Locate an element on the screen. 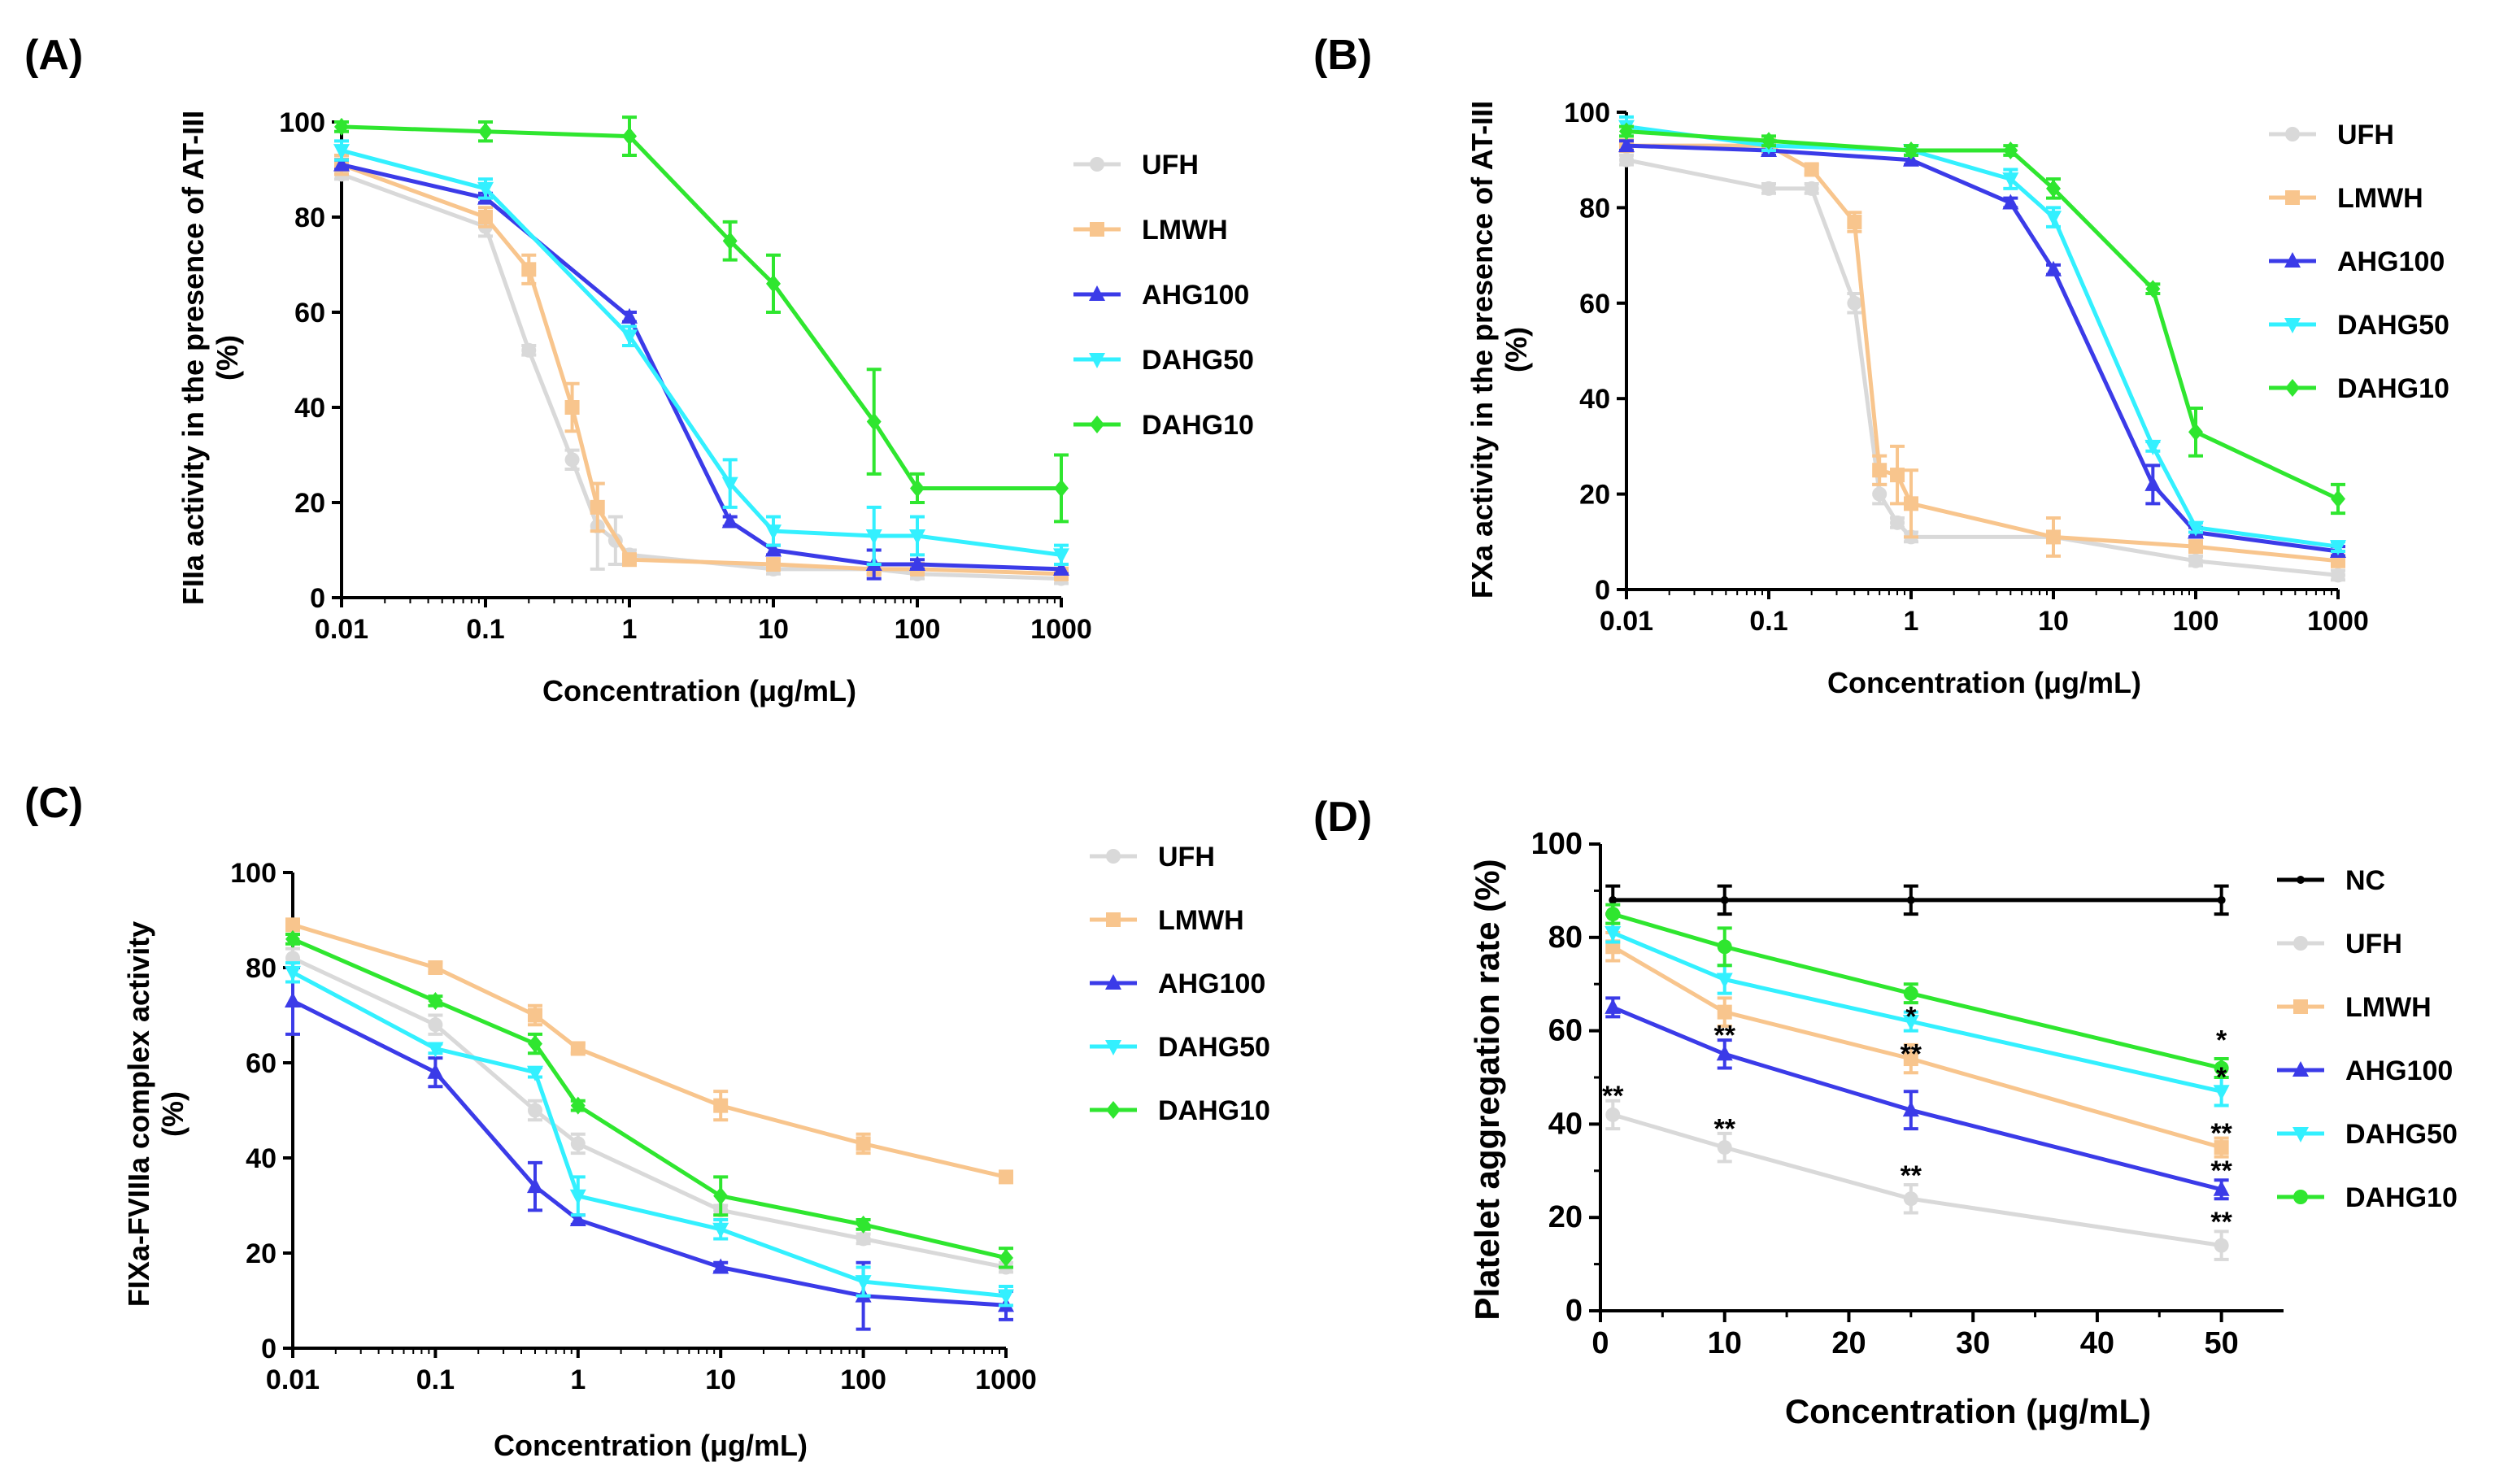 The width and height of the screenshot is (2508, 1484). panel-b-line-lmwh is located at coordinates (1982, 353).